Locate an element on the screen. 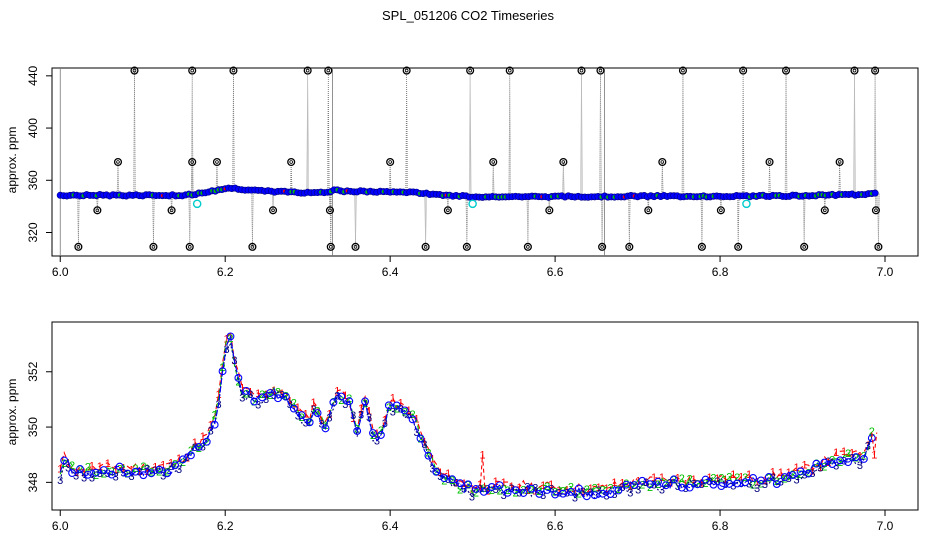  bottom-red-spike-line is located at coordinates (875, 443).